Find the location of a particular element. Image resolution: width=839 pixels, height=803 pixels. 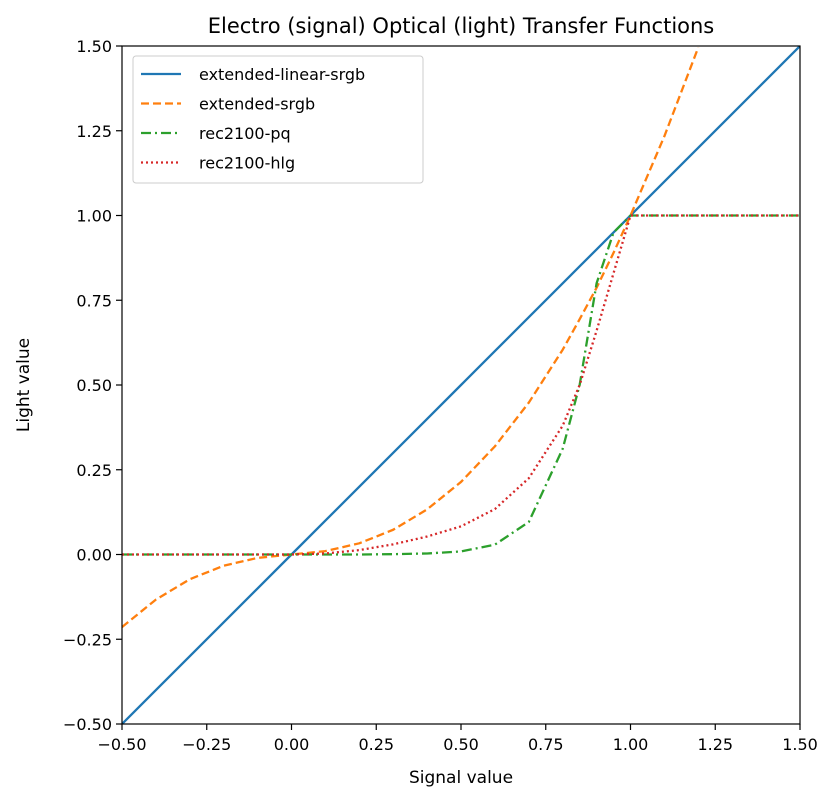

x-axis: −0.50 −0.25 0.00 0.25 0.50 0.75 1.00 1.25 1.50 is located at coordinates (457, 739).